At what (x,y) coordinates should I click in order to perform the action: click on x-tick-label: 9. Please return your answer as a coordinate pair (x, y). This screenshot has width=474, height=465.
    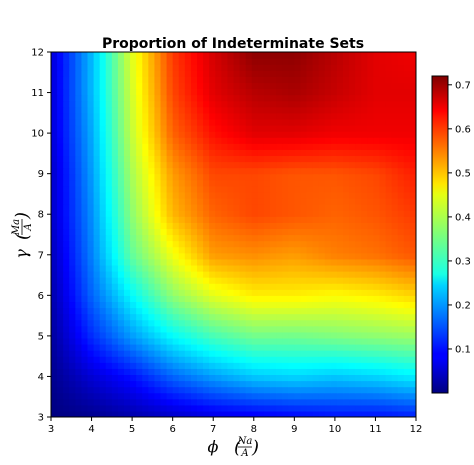
    Looking at the image, I should click on (294, 429).